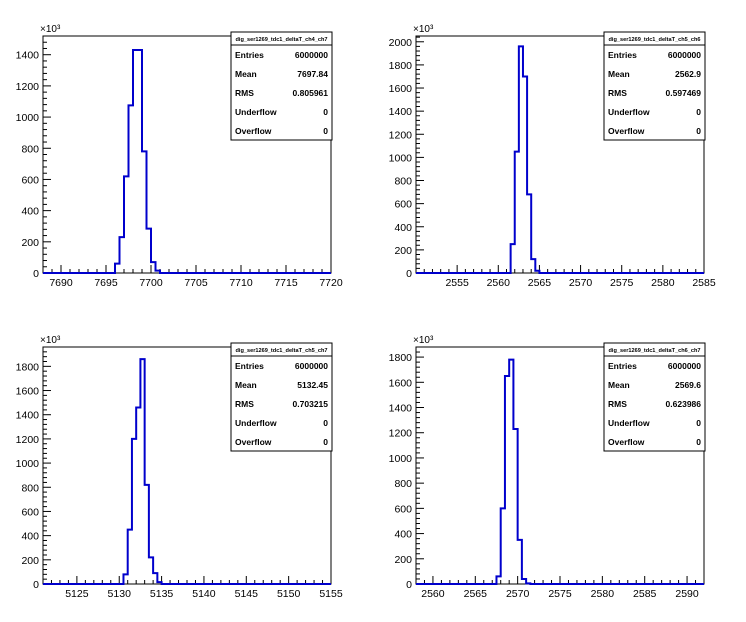  I want to click on x-tick-label: 7715, so click(286, 283).